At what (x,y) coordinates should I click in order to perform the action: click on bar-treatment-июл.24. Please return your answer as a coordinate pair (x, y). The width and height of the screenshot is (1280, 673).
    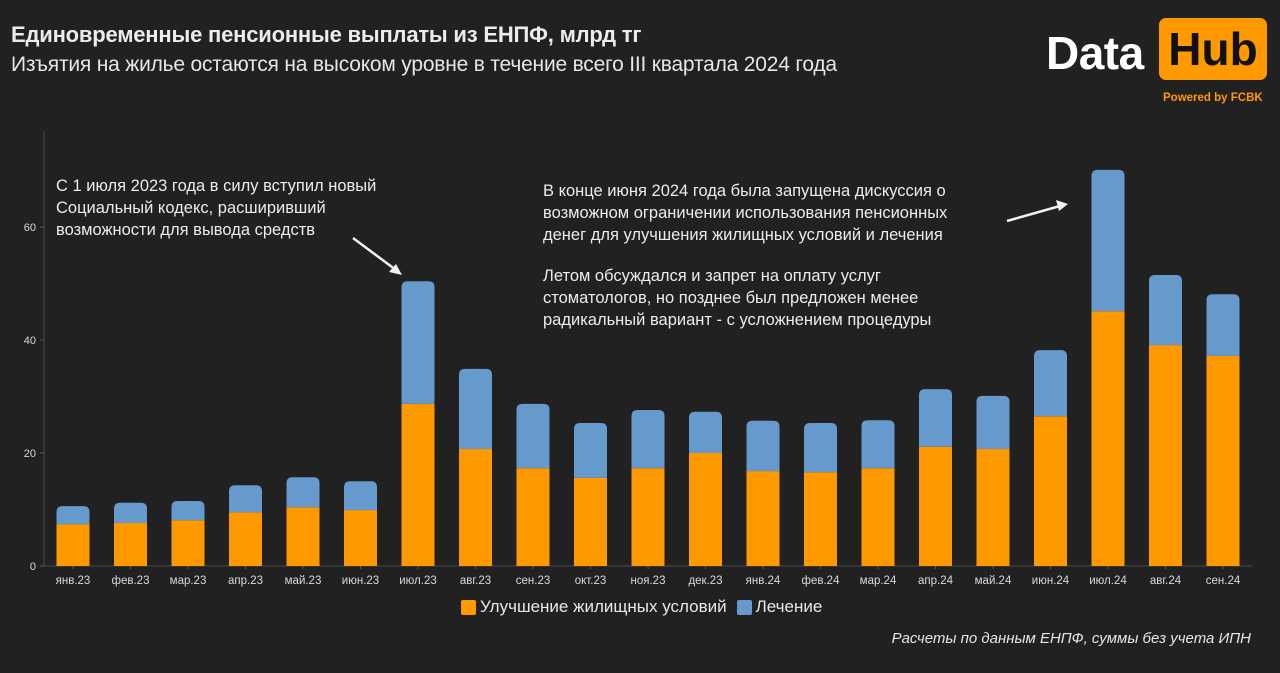
    Looking at the image, I should click on (1108, 240).